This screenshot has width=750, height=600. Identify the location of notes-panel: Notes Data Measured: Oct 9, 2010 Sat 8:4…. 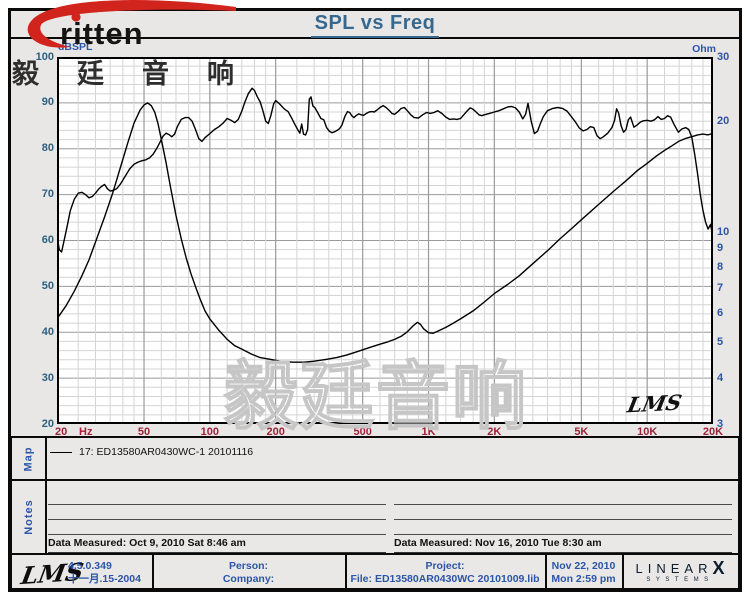
(375, 517).